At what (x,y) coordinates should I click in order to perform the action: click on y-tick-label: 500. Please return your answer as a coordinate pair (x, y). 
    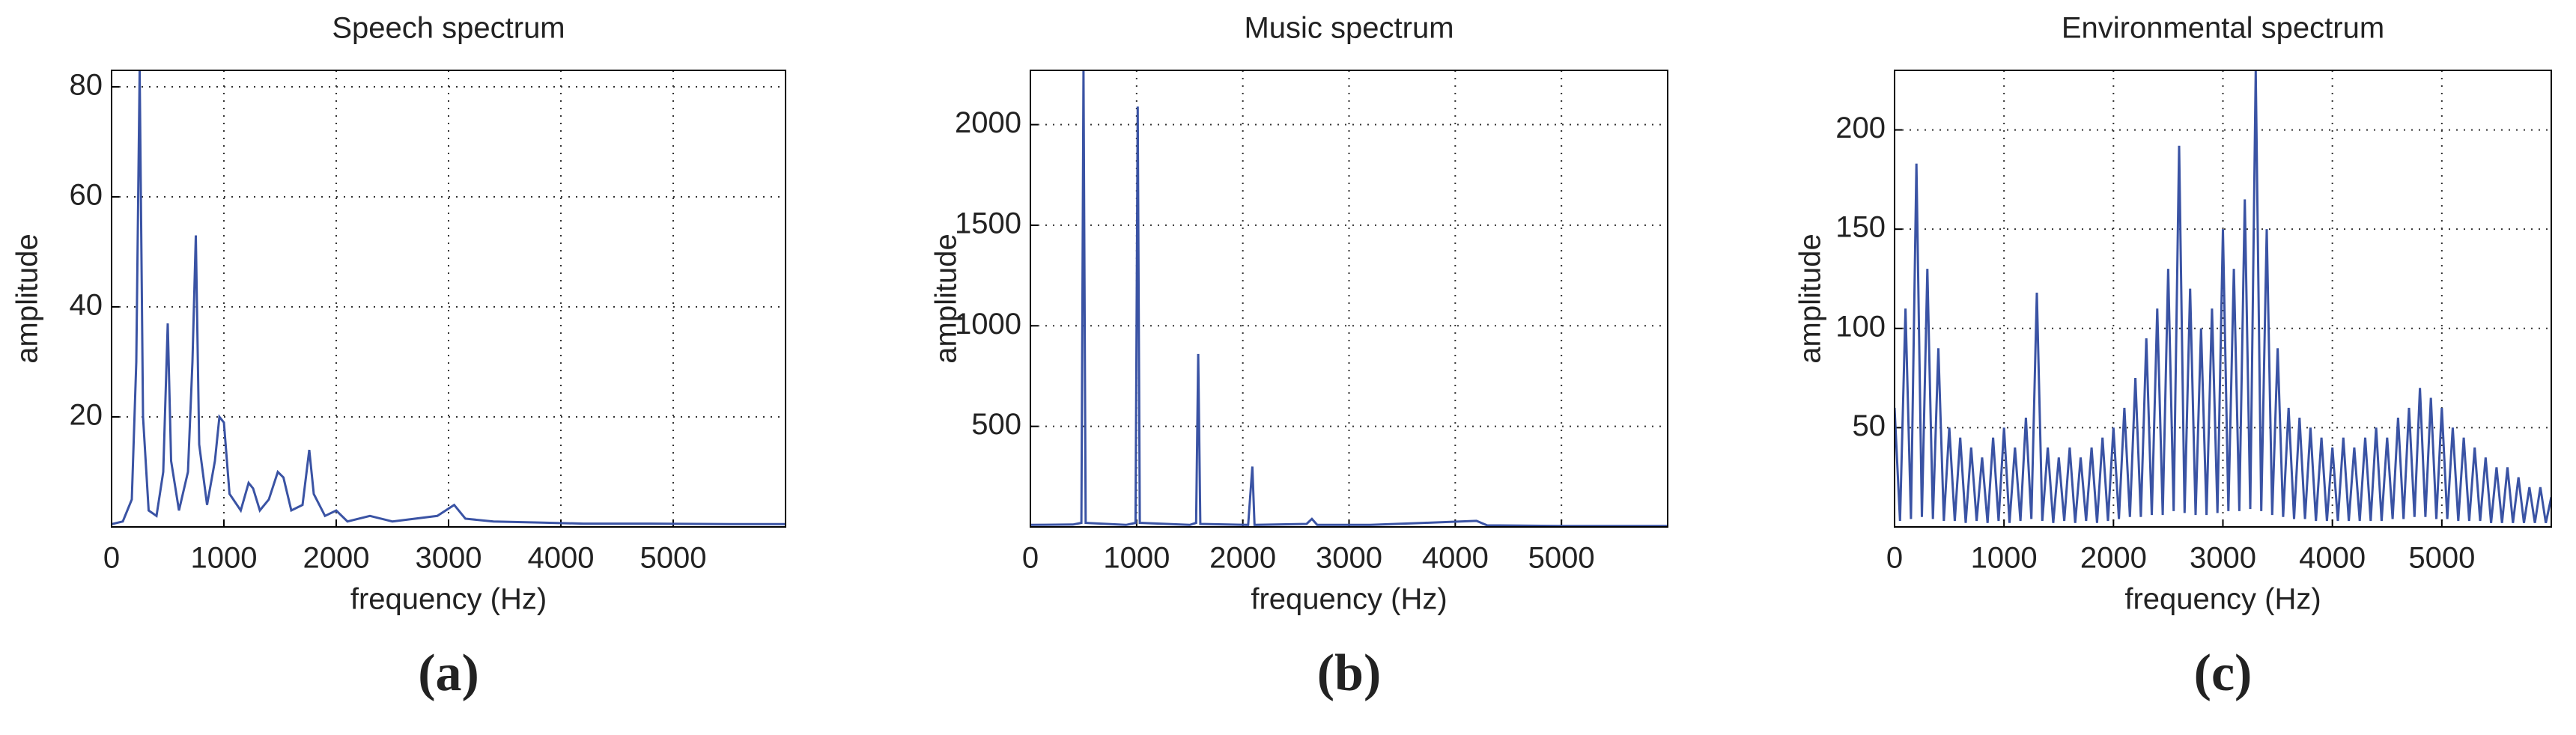
    Looking at the image, I should click on (996, 424).